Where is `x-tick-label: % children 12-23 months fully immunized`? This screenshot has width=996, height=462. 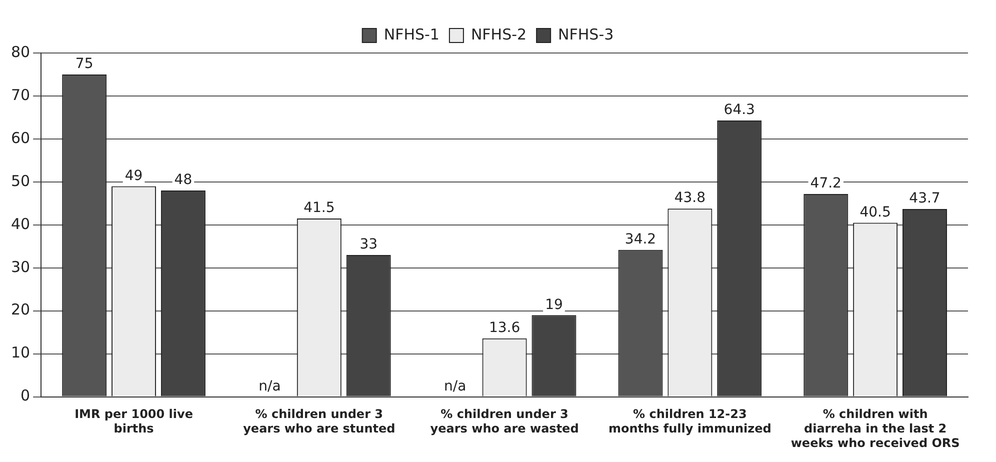 x-tick-label: % children 12-23 months fully immunized is located at coordinates (690, 421).